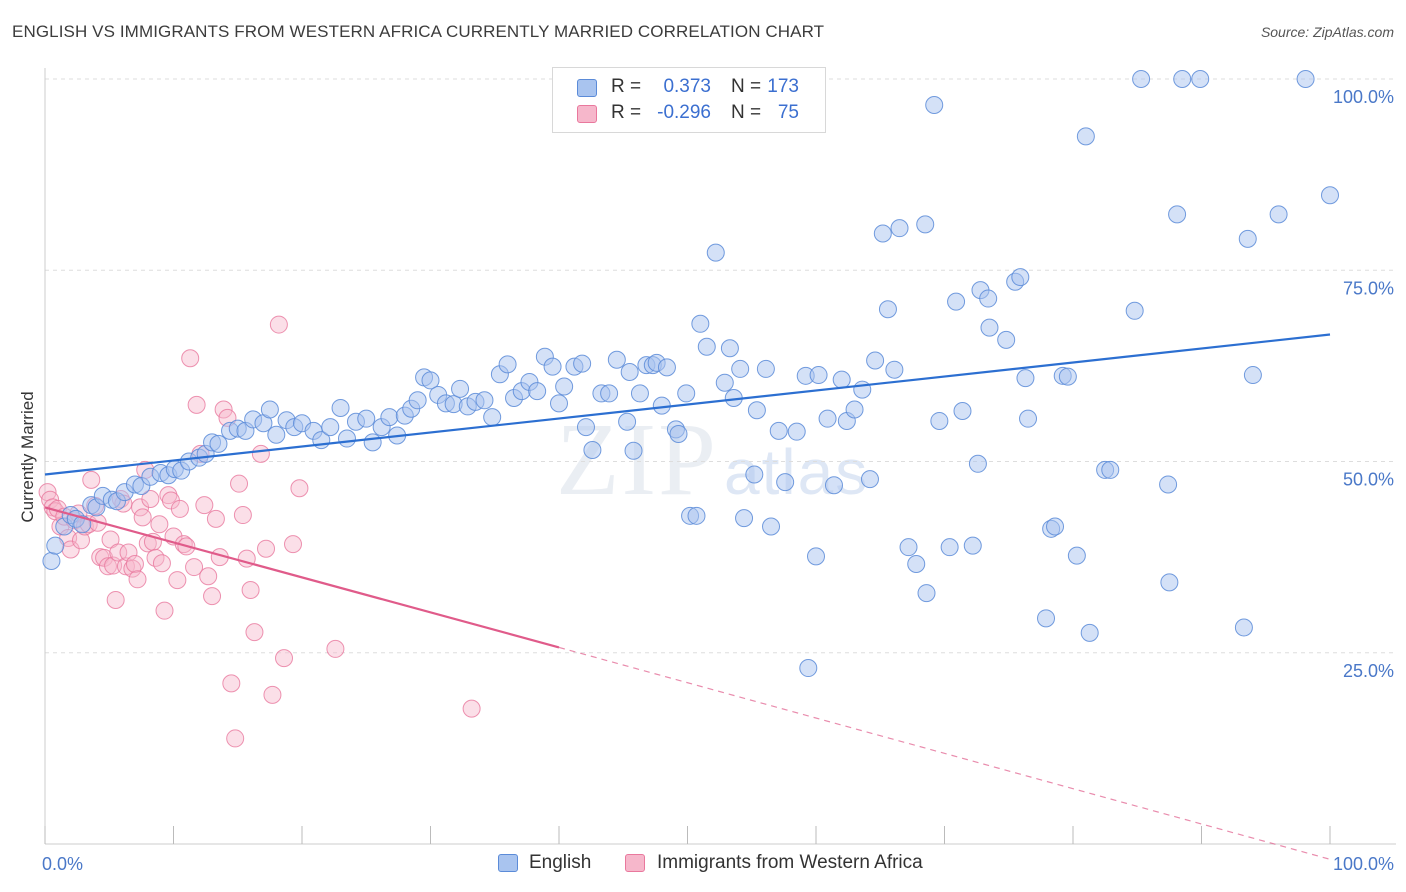 This screenshot has width=1406, height=892. What do you see at coordinates (508, 863) in the screenshot?
I see `english-legend-swatch` at bounding box center [508, 863].